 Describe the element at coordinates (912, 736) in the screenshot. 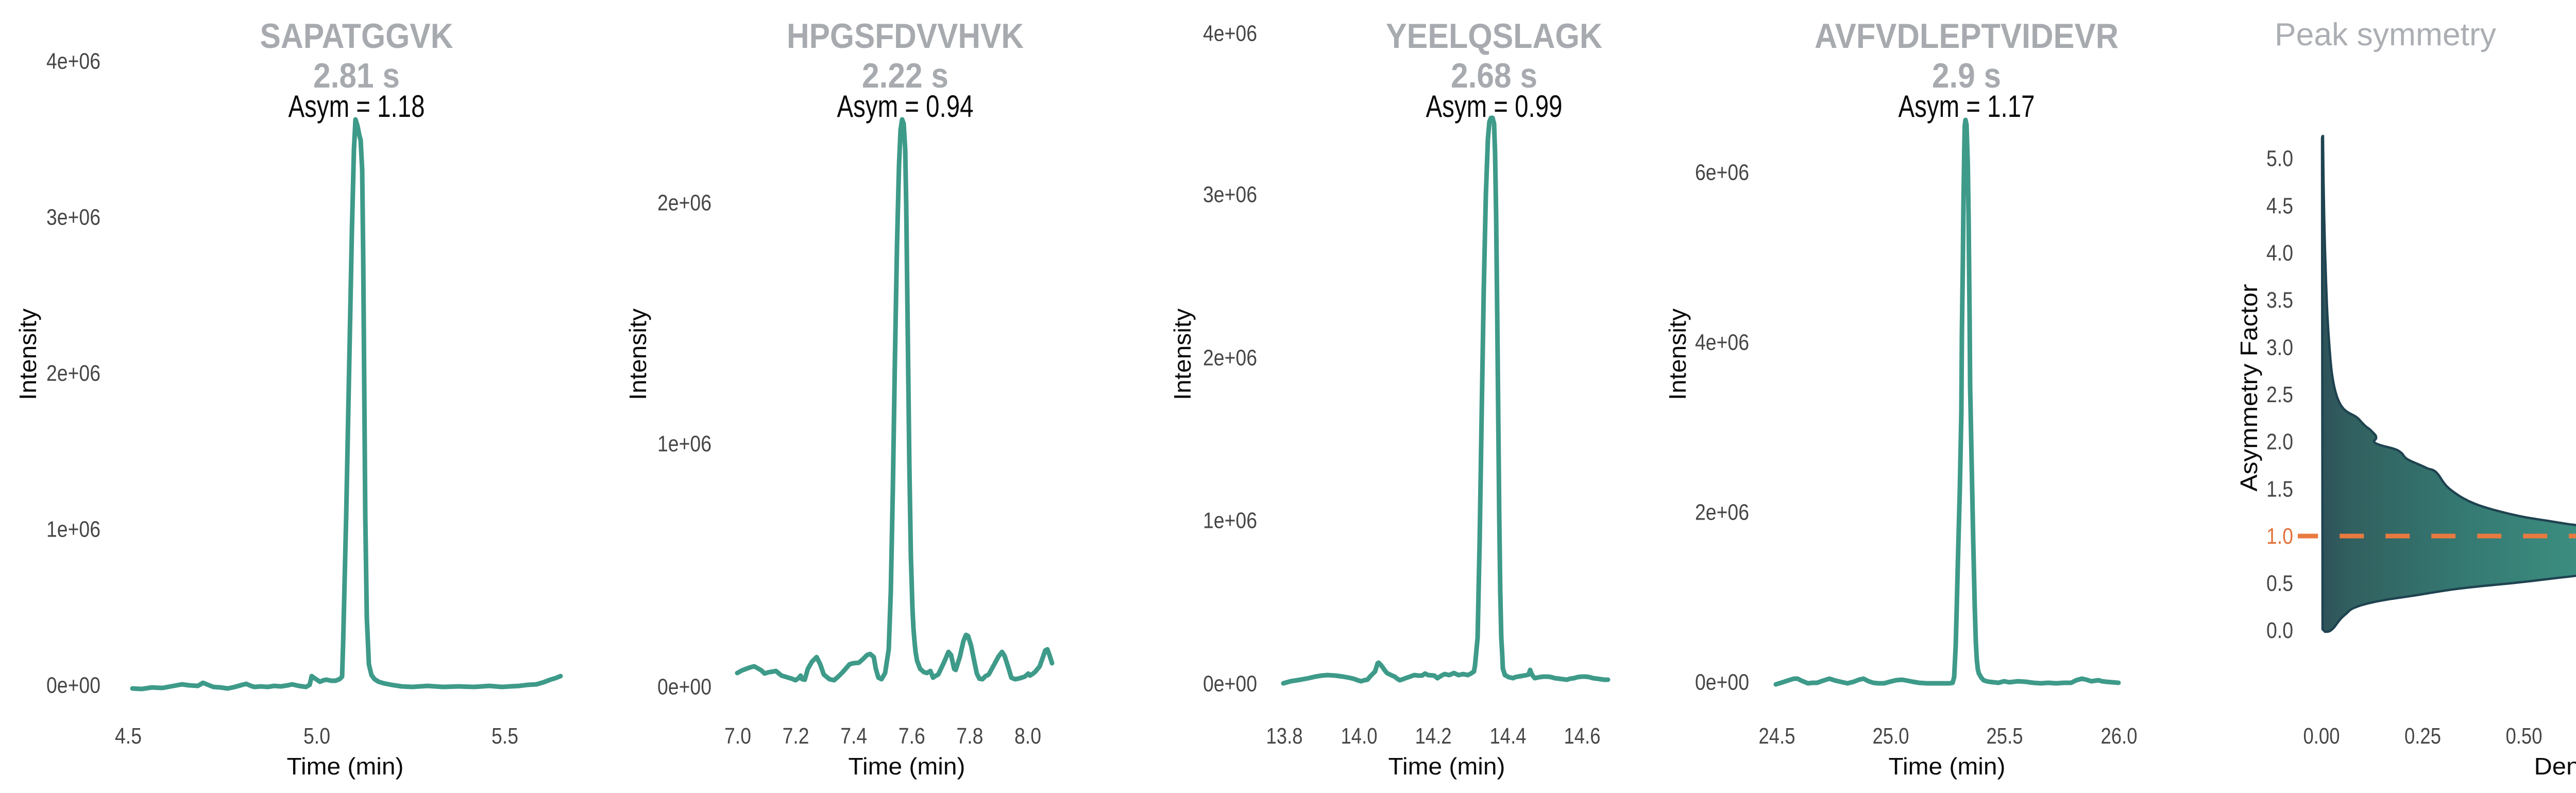

I see `svg-text: 7.6` at that location.